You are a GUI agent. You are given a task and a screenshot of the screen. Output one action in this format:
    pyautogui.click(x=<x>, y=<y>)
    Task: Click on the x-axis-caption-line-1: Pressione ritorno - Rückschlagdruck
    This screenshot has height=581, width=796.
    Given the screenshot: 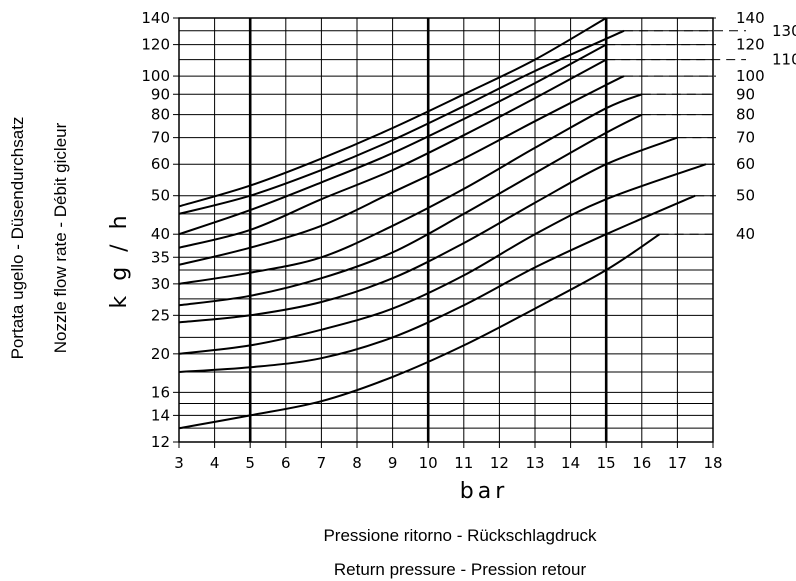 What is the action you would take?
    pyautogui.click(x=460, y=535)
    